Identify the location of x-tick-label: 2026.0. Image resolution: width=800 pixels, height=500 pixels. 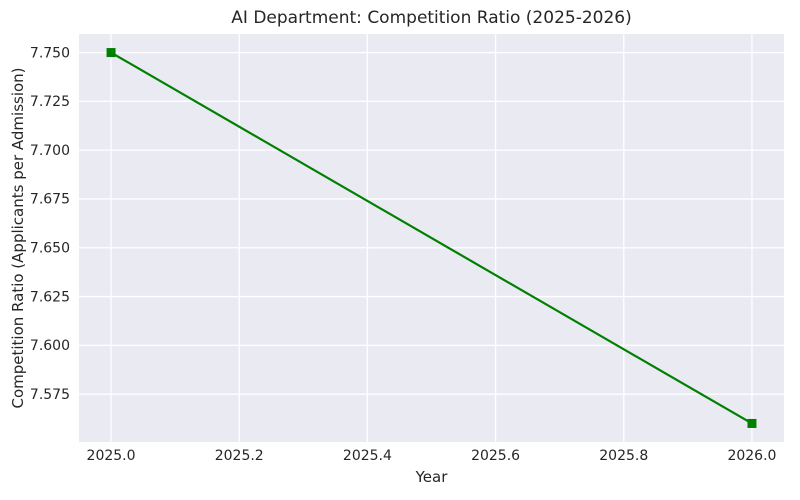
(751, 456).